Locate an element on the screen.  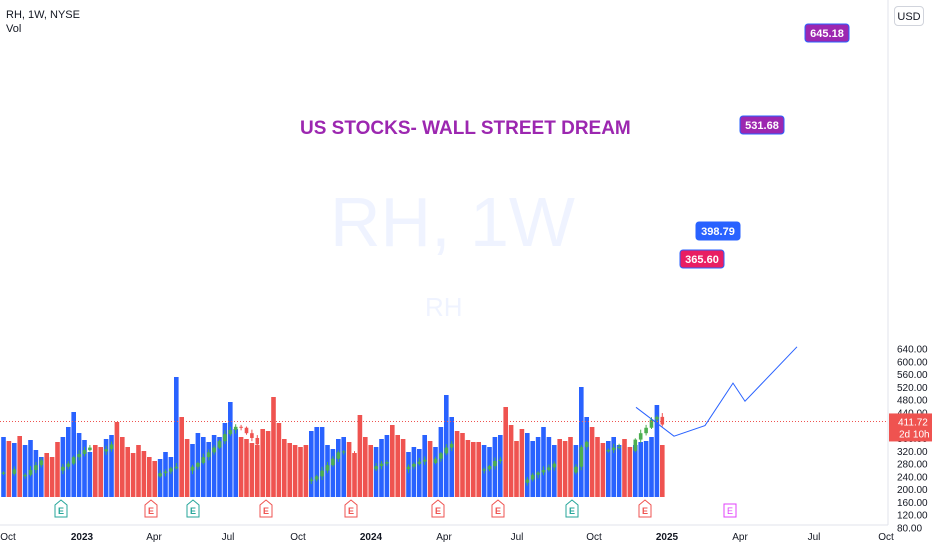
target-label-box is located at coordinates (702, 259).